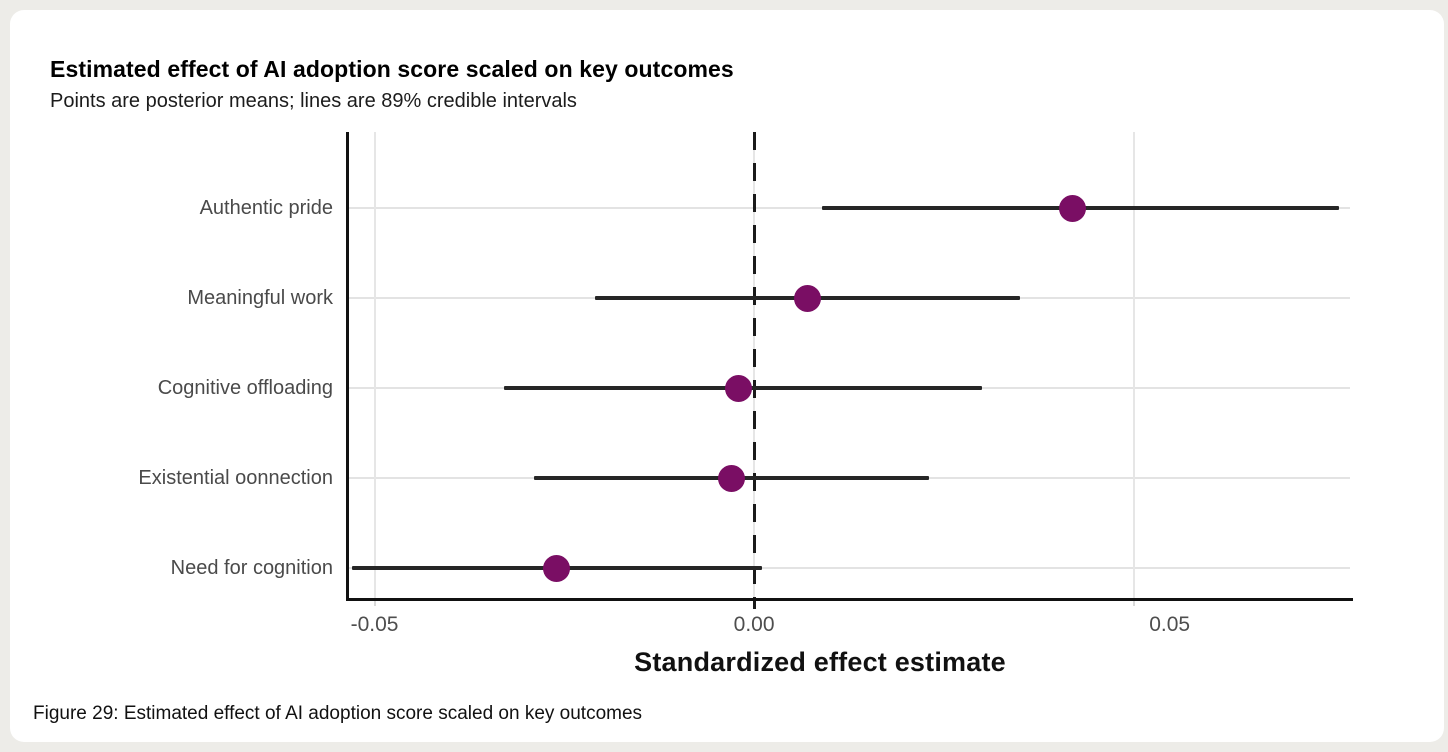 The height and width of the screenshot is (752, 1448). I want to click on zero-reference-line, so click(754, 370).